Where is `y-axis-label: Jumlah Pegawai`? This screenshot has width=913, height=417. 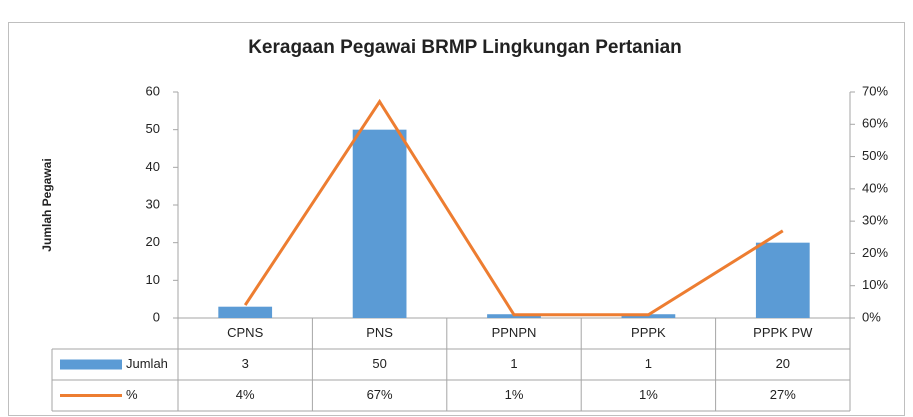 y-axis-label: Jumlah Pegawai is located at coordinates (47, 204).